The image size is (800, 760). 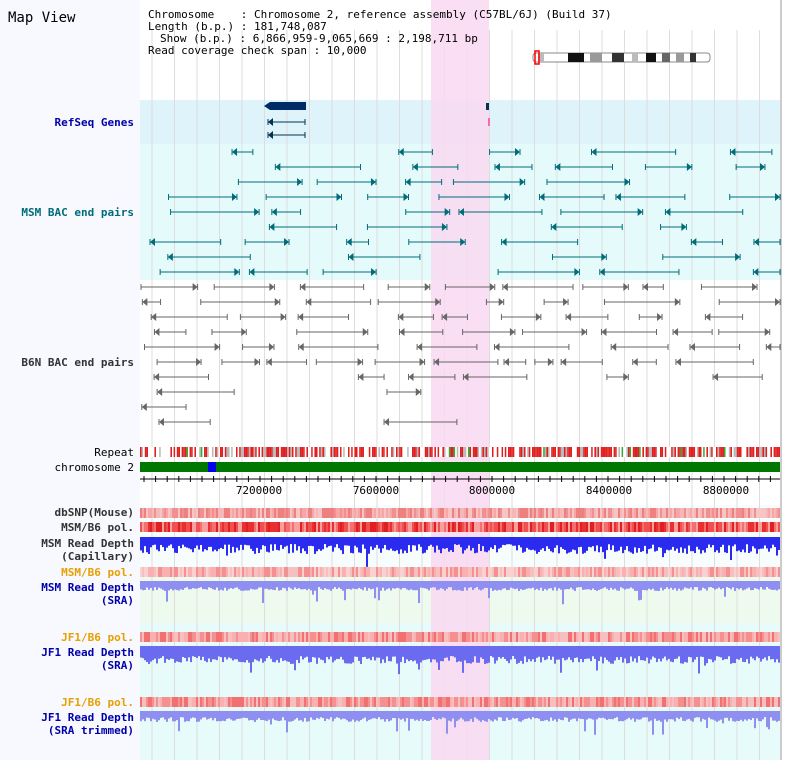 I want to click on track-label-jf1-depth: JF1 Read Depth (SRA), so click(x=87, y=659).